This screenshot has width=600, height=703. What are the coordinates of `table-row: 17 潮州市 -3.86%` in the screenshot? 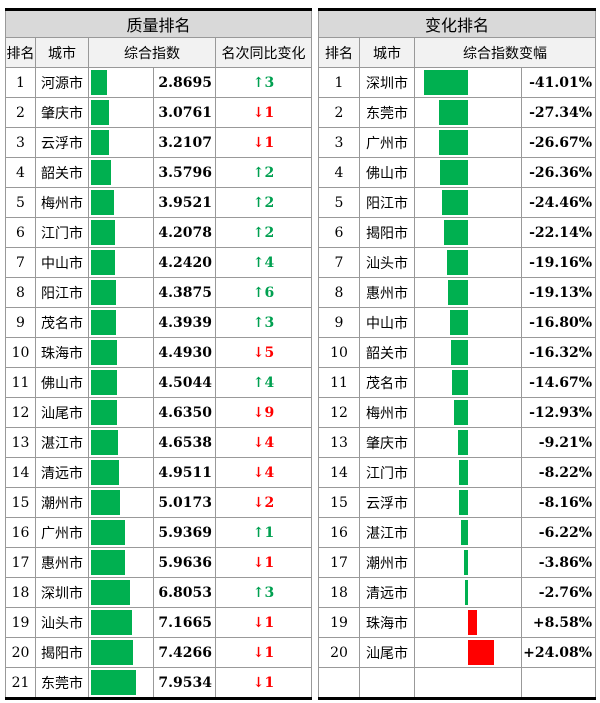 It's located at (457, 562).